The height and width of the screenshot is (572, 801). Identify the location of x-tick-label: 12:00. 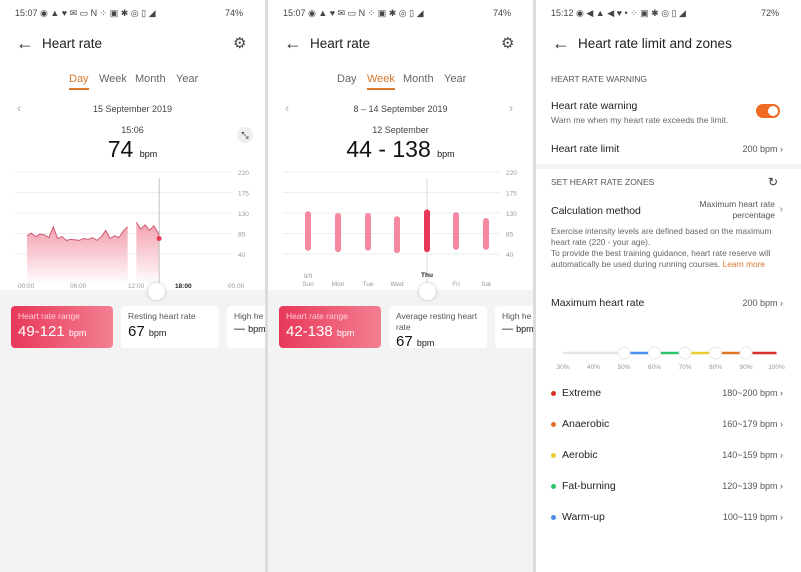
(136, 286).